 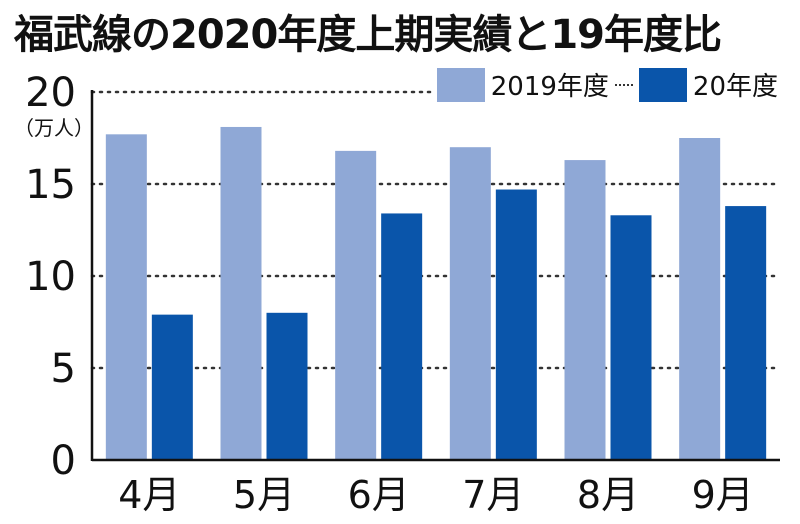 I want to click on y-unit-label: （万人）, so click(x=54, y=128).